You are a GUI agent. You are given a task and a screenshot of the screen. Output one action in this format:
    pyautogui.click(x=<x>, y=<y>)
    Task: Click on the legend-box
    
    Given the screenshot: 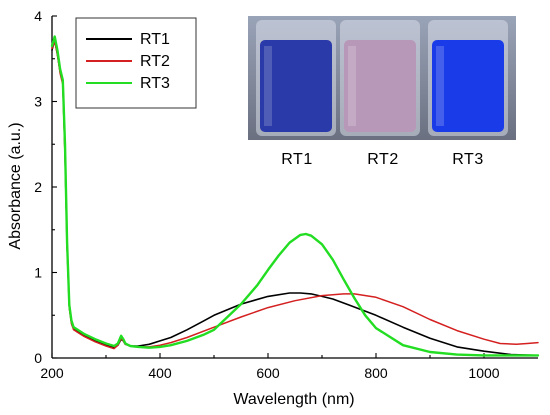 What is the action you would take?
    pyautogui.click(x=136, y=63)
    